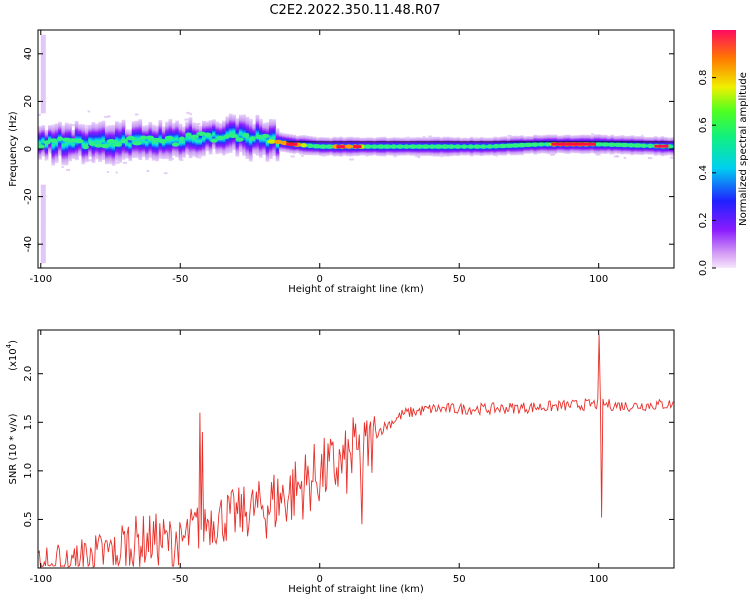 This screenshot has width=750, height=600. What do you see at coordinates (598, 279) in the screenshot?
I see `spectrogram-x-tick-label: 100` at bounding box center [598, 279].